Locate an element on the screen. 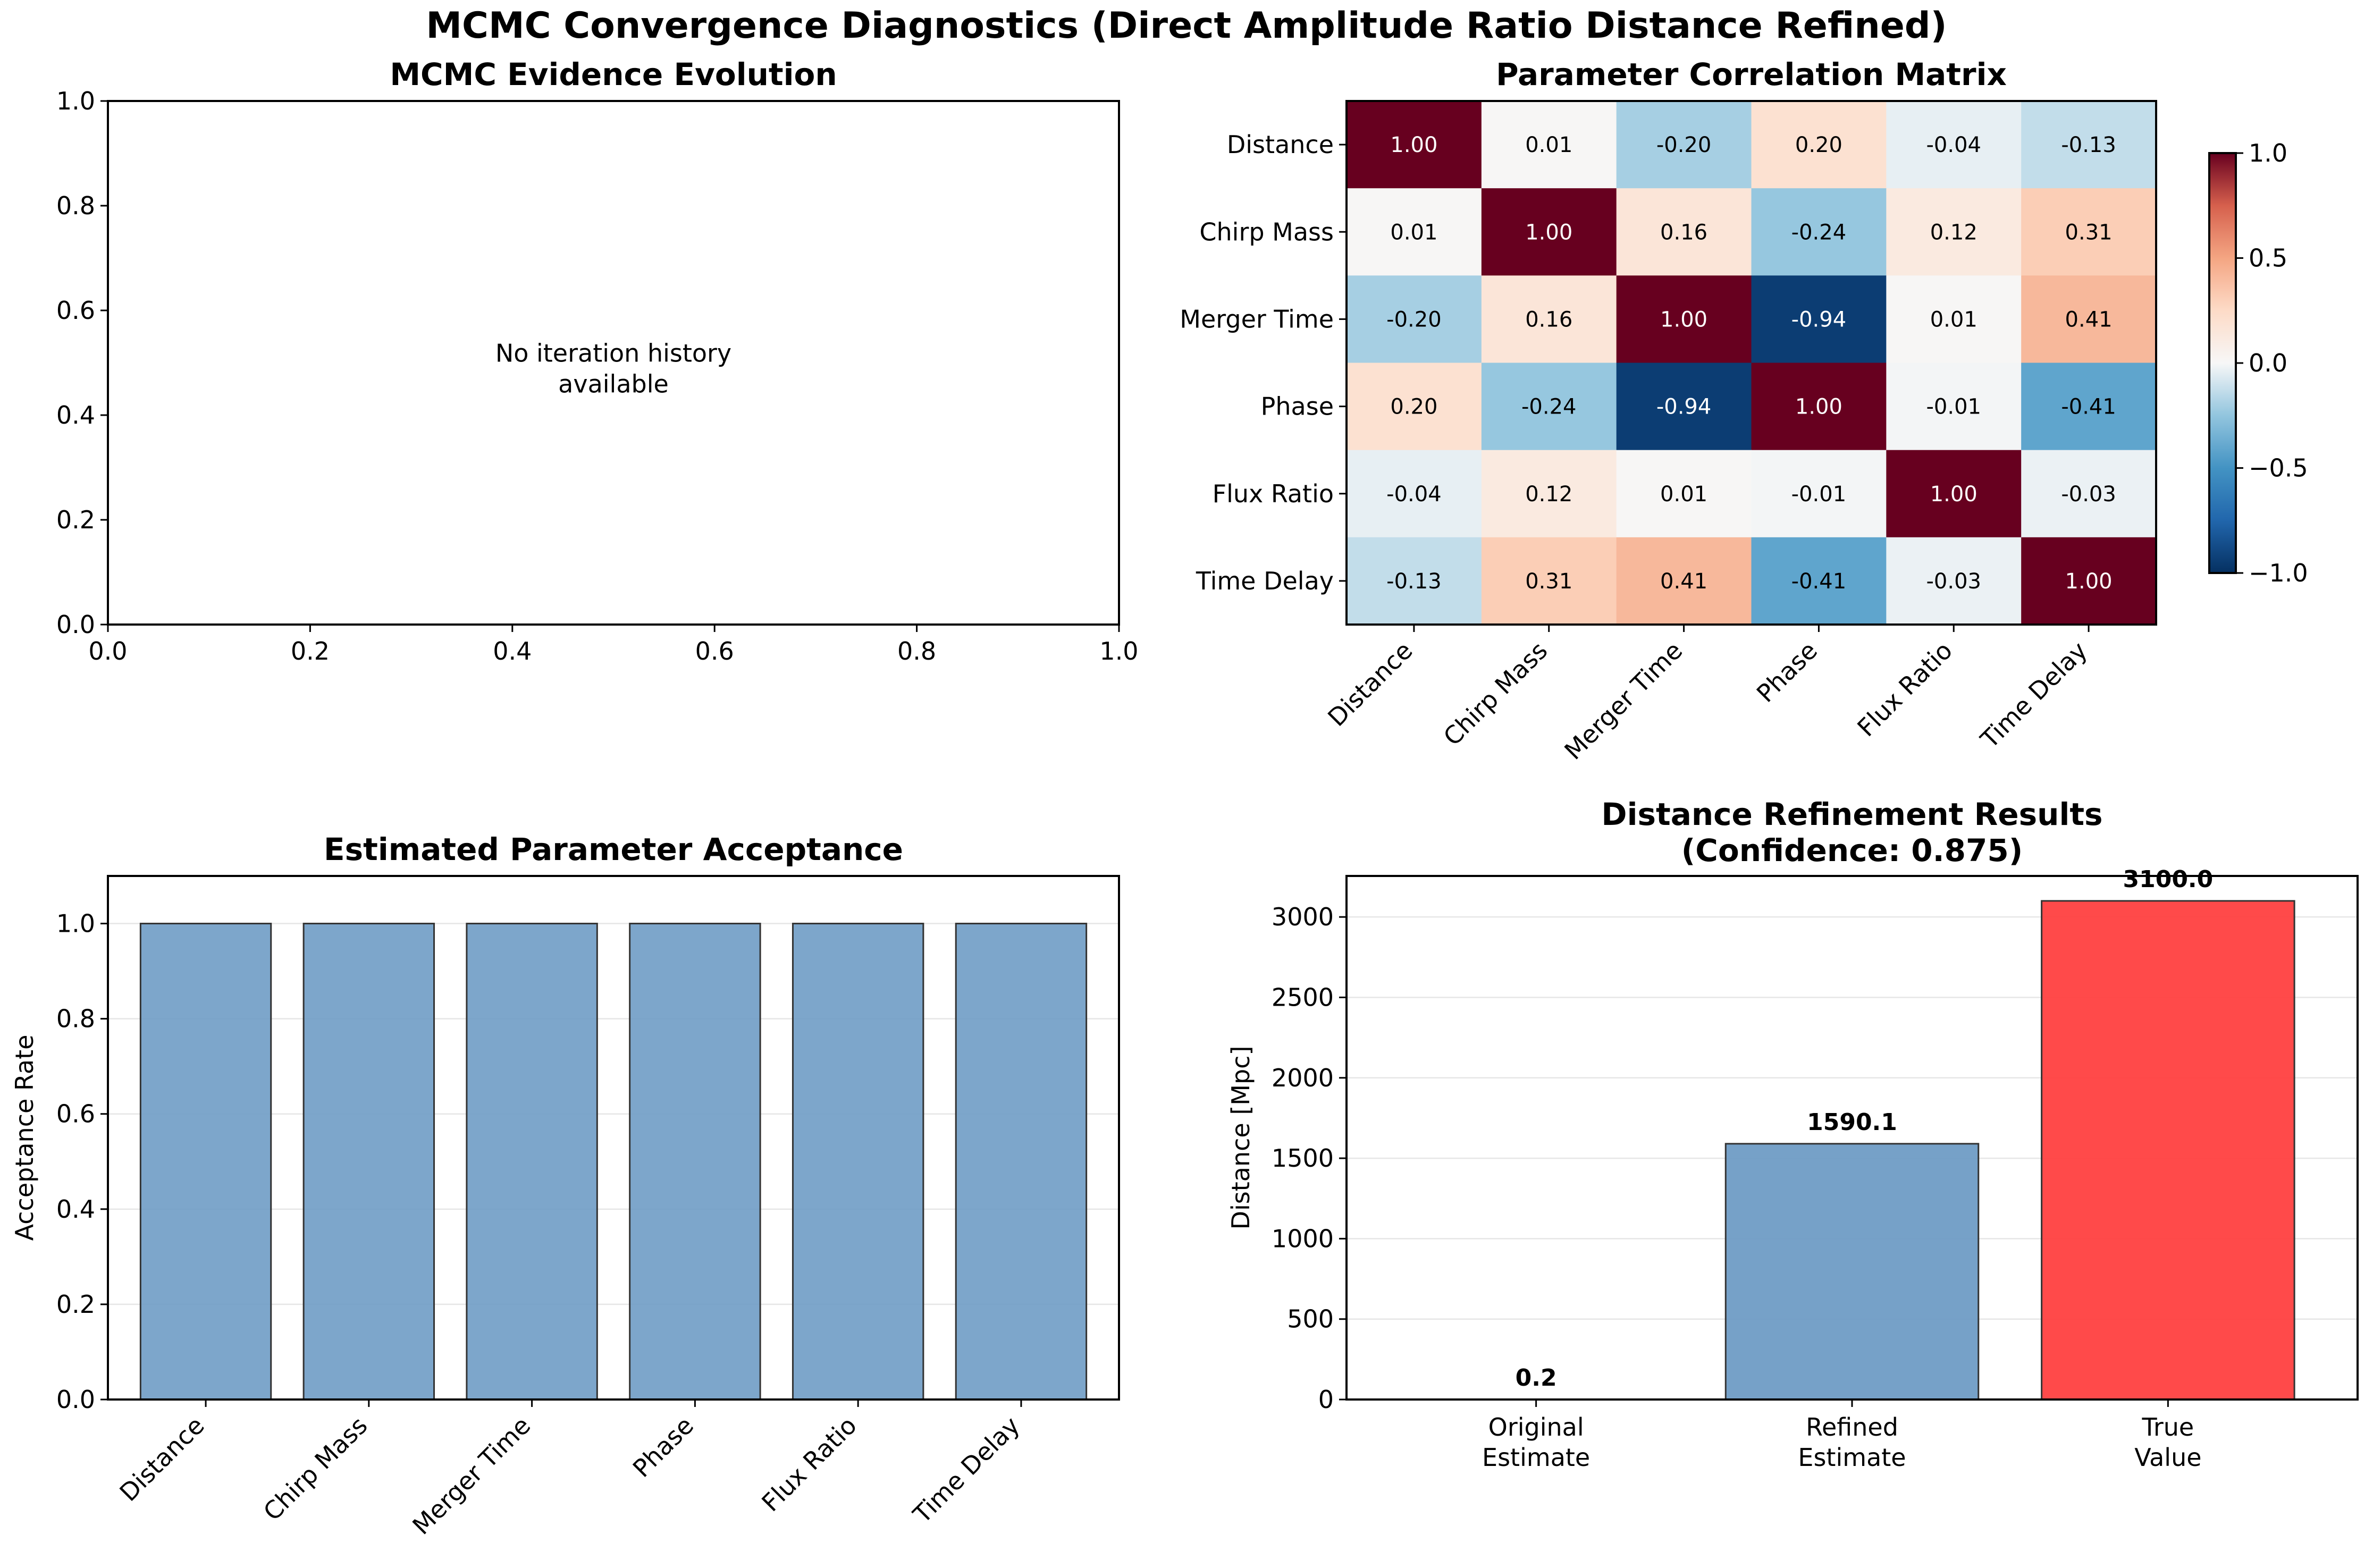  evidence-xtick-label: 0.8 is located at coordinates (916, 651).